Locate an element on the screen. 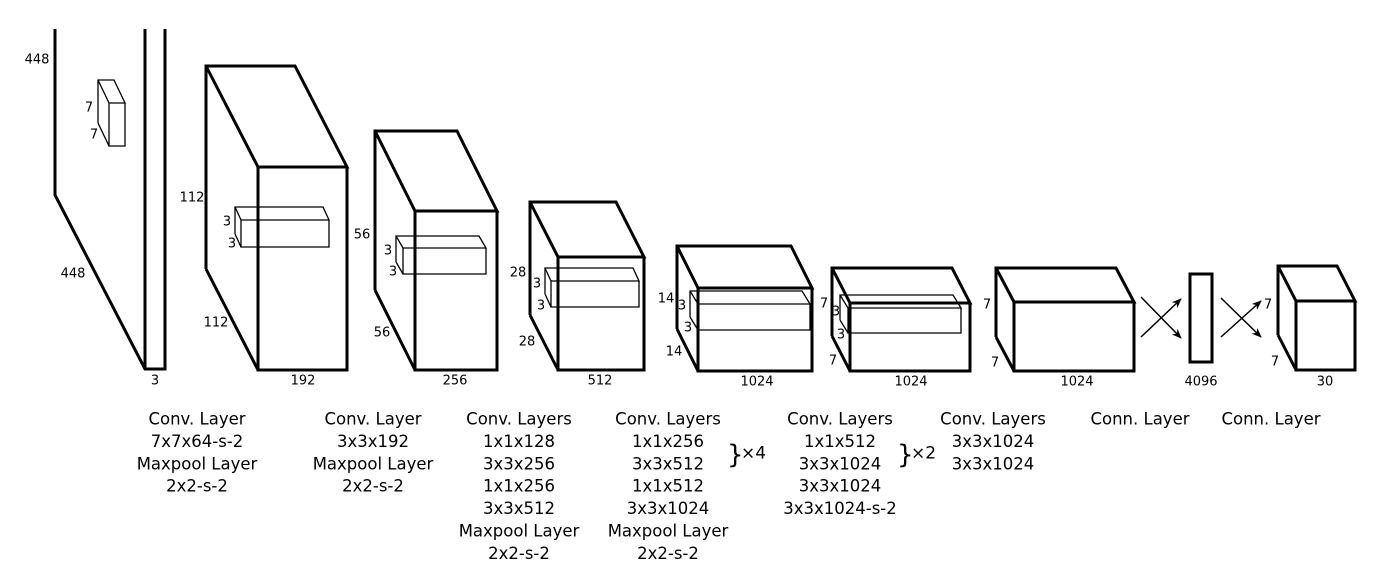 The width and height of the screenshot is (1374, 572). volume-width-label: 112 is located at coordinates (216, 323).